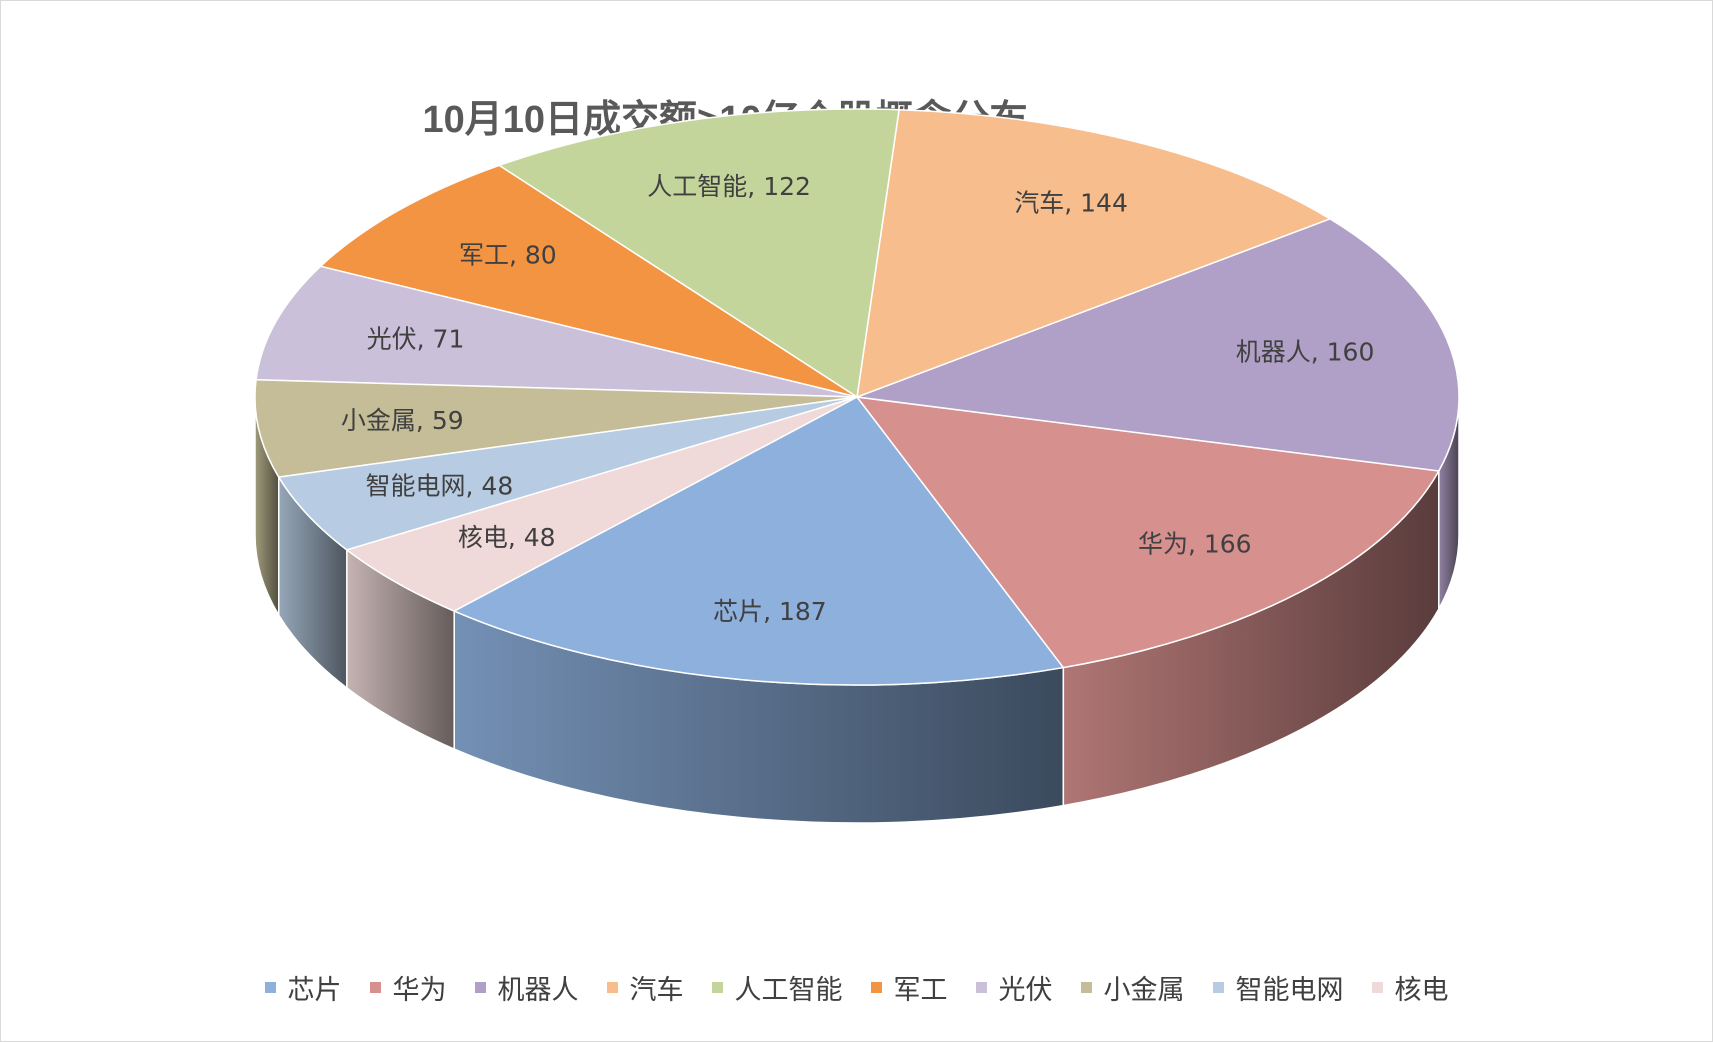  Describe the element at coordinates (656, 990) in the screenshot. I see `legend-label: 汽车` at that location.